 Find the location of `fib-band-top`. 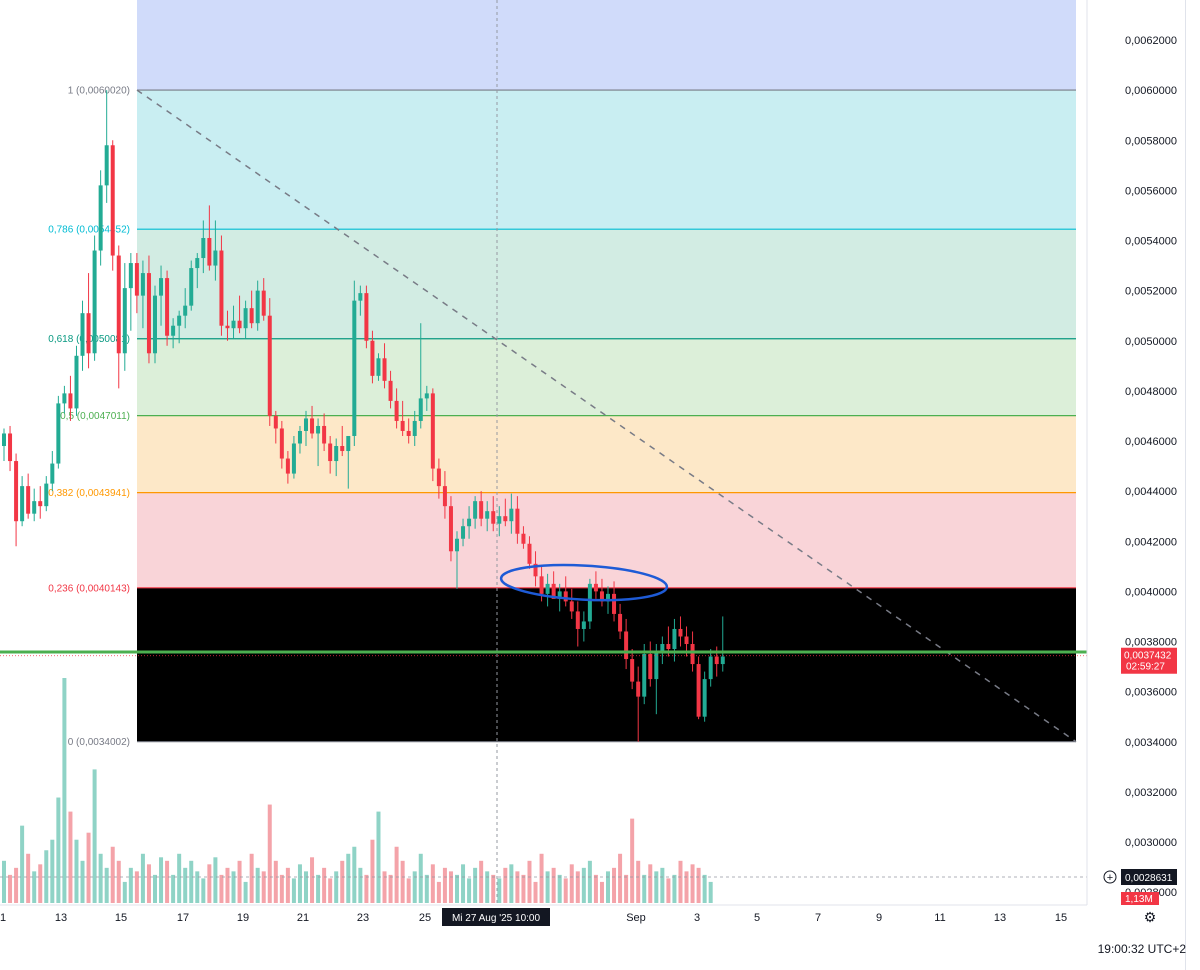

fib-band-top is located at coordinates (606, 45).